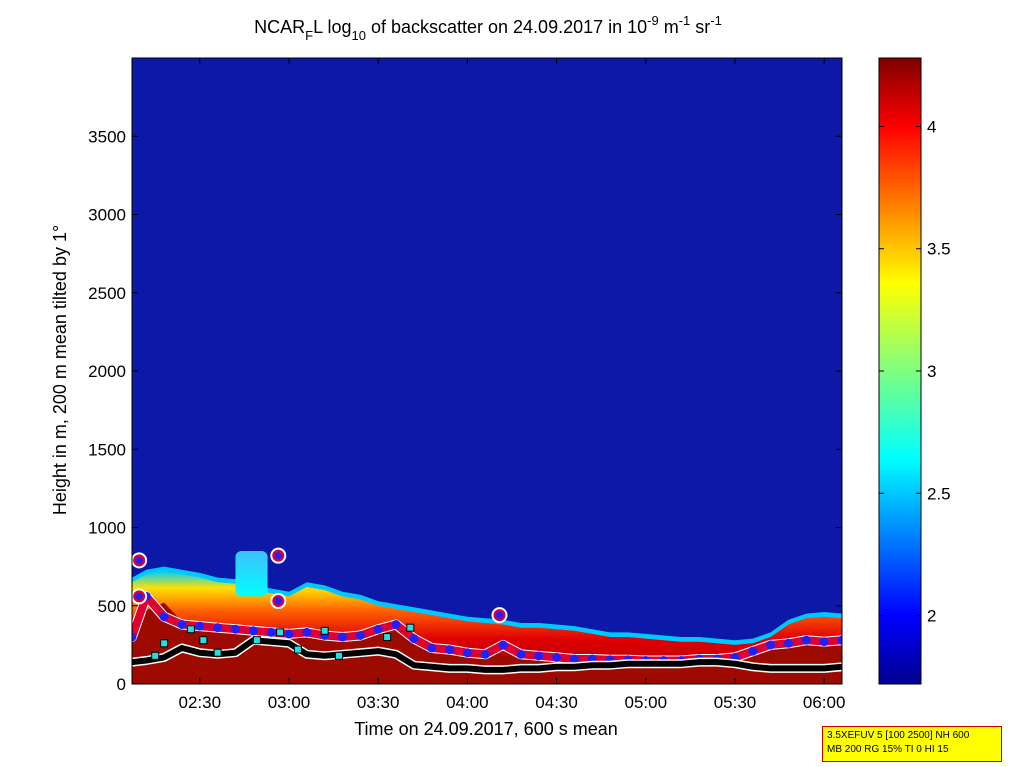 Image resolution: width=1023 pixels, height=767 pixels. What do you see at coordinates (378, 702) in the screenshot?
I see `x-tick-label: 03:30` at bounding box center [378, 702].